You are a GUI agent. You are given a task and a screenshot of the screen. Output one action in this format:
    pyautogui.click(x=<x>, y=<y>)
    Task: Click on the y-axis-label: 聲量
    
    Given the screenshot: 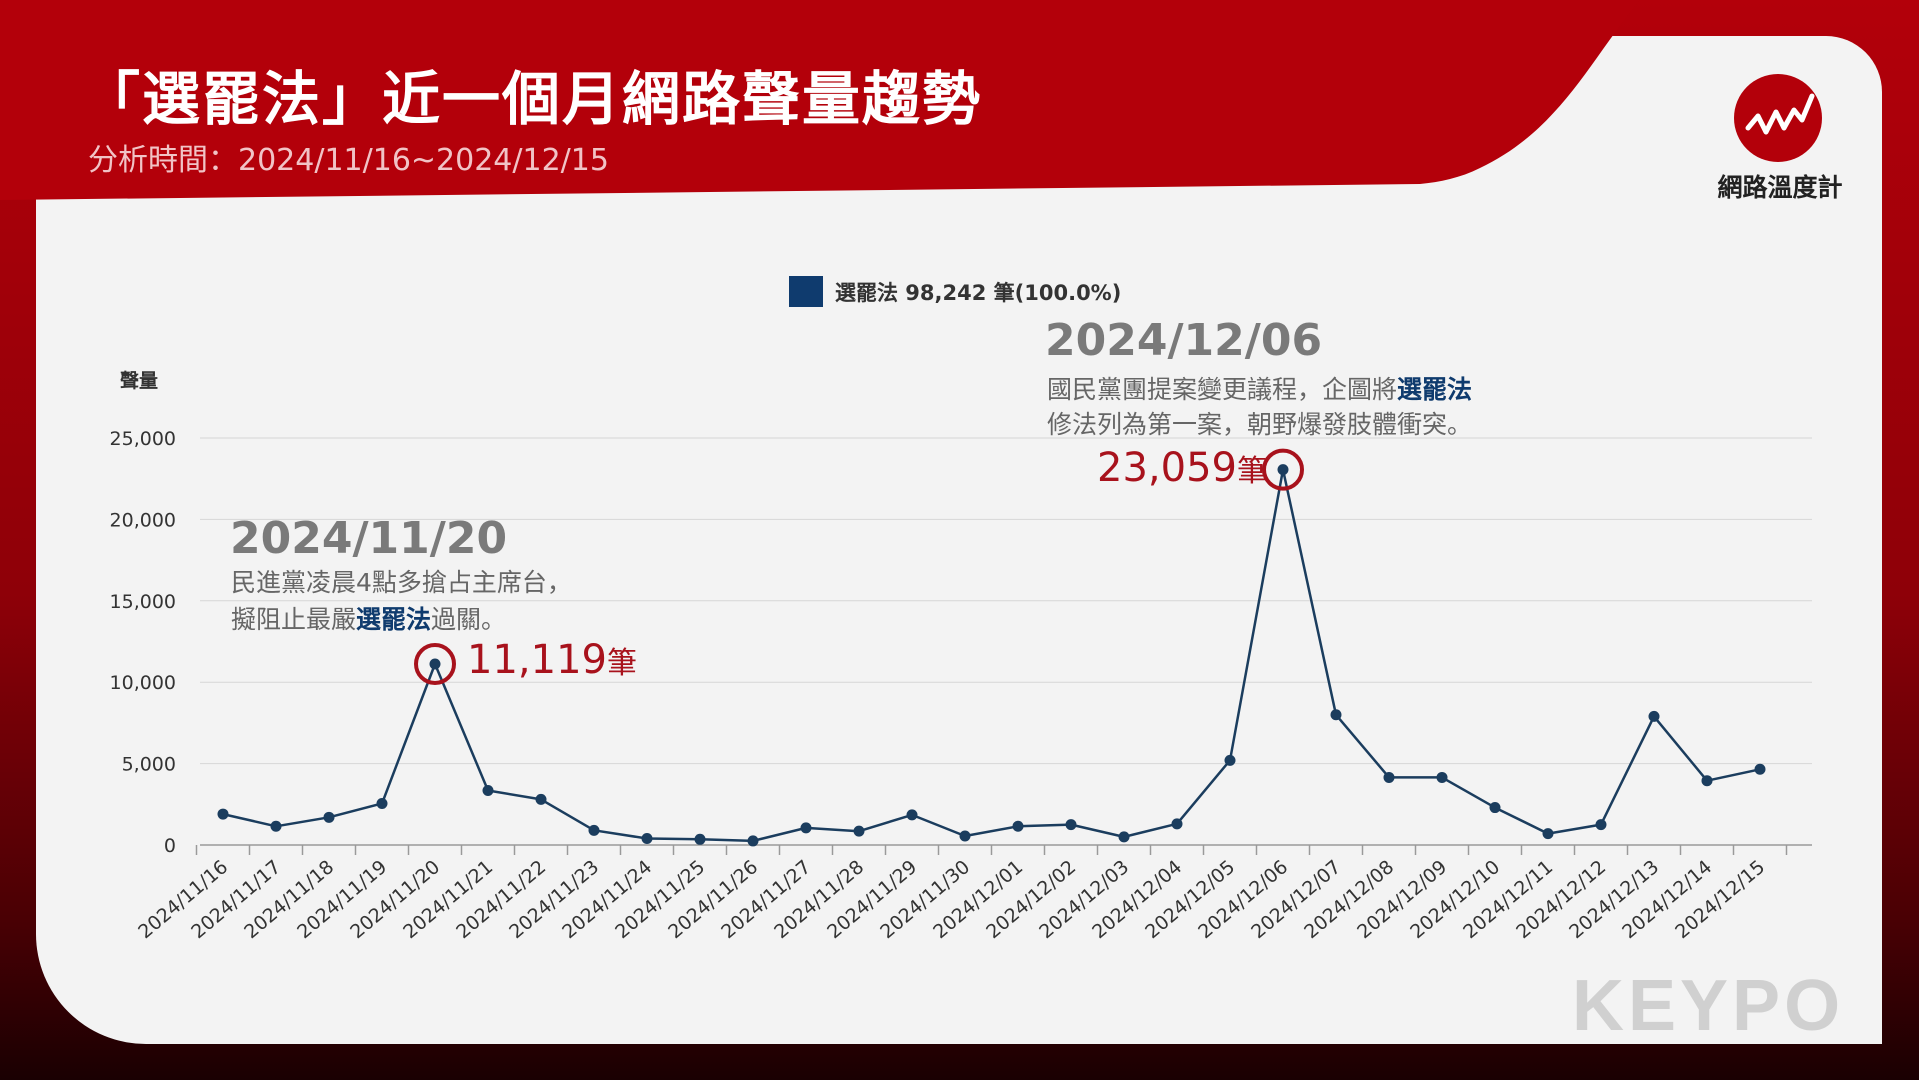 What is the action you would take?
    pyautogui.click(x=139, y=380)
    